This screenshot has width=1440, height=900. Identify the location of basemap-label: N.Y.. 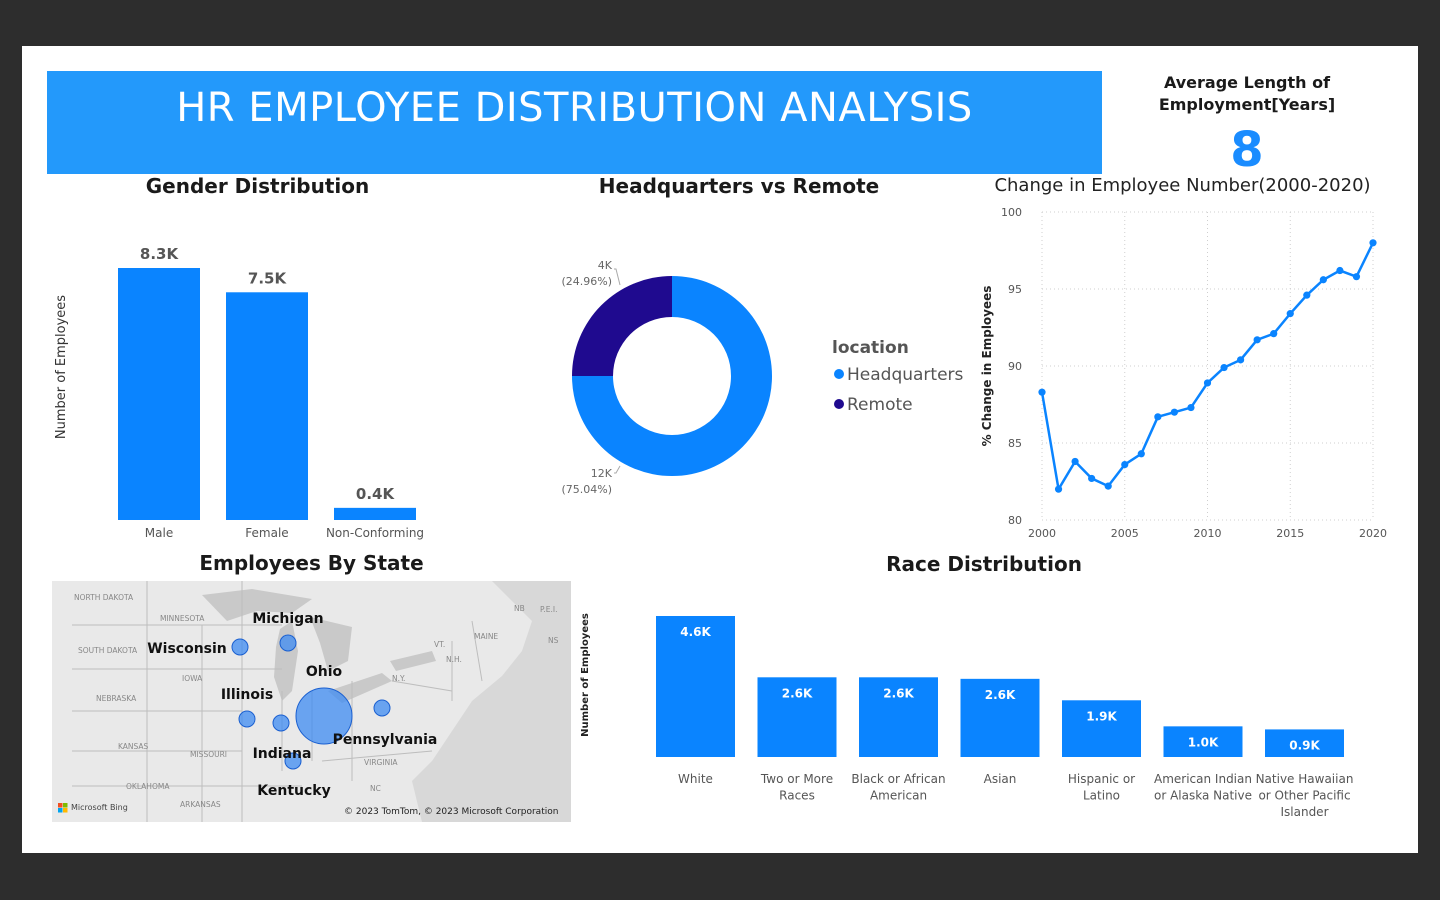
(398, 678).